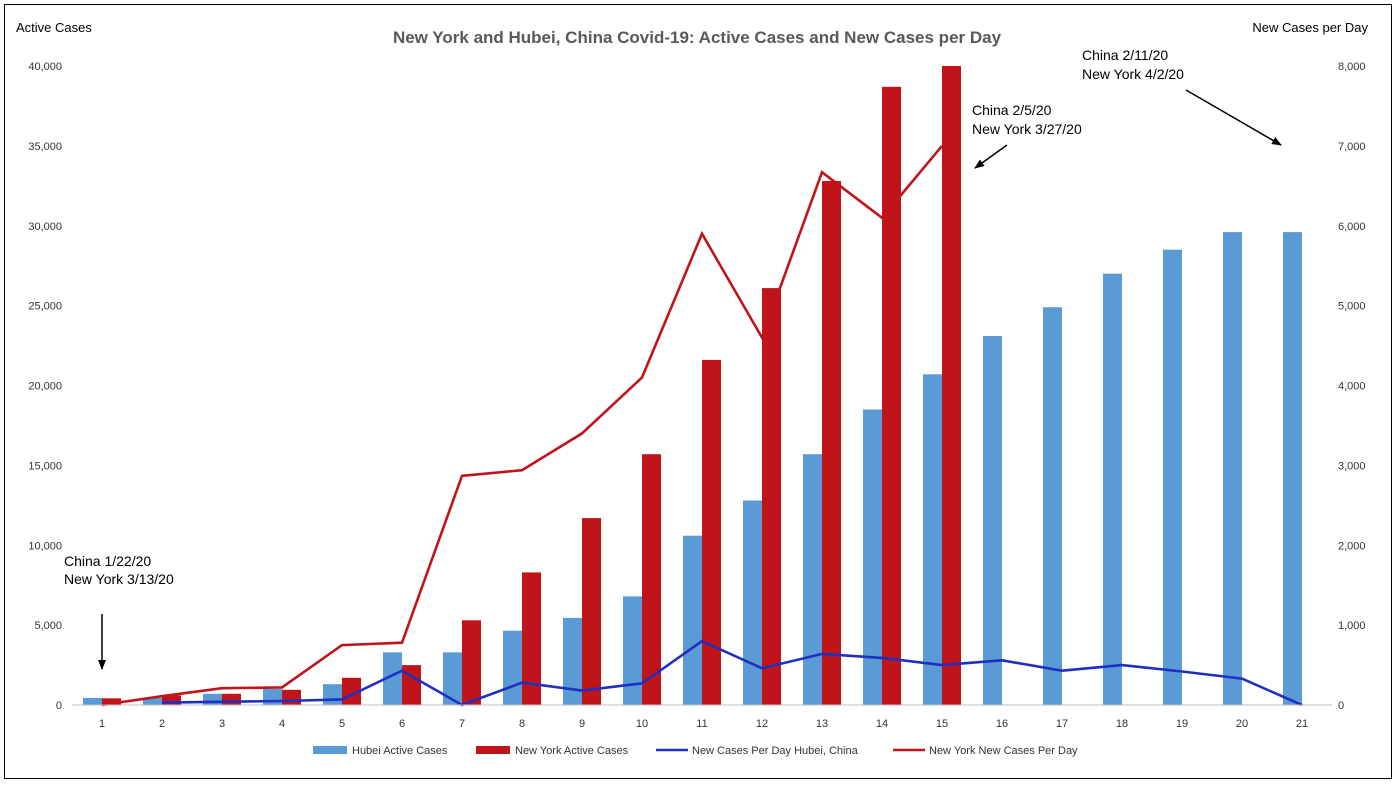 This screenshot has width=1400, height=787. What do you see at coordinates (462, 724) in the screenshot?
I see `x-tick-7: 7` at bounding box center [462, 724].